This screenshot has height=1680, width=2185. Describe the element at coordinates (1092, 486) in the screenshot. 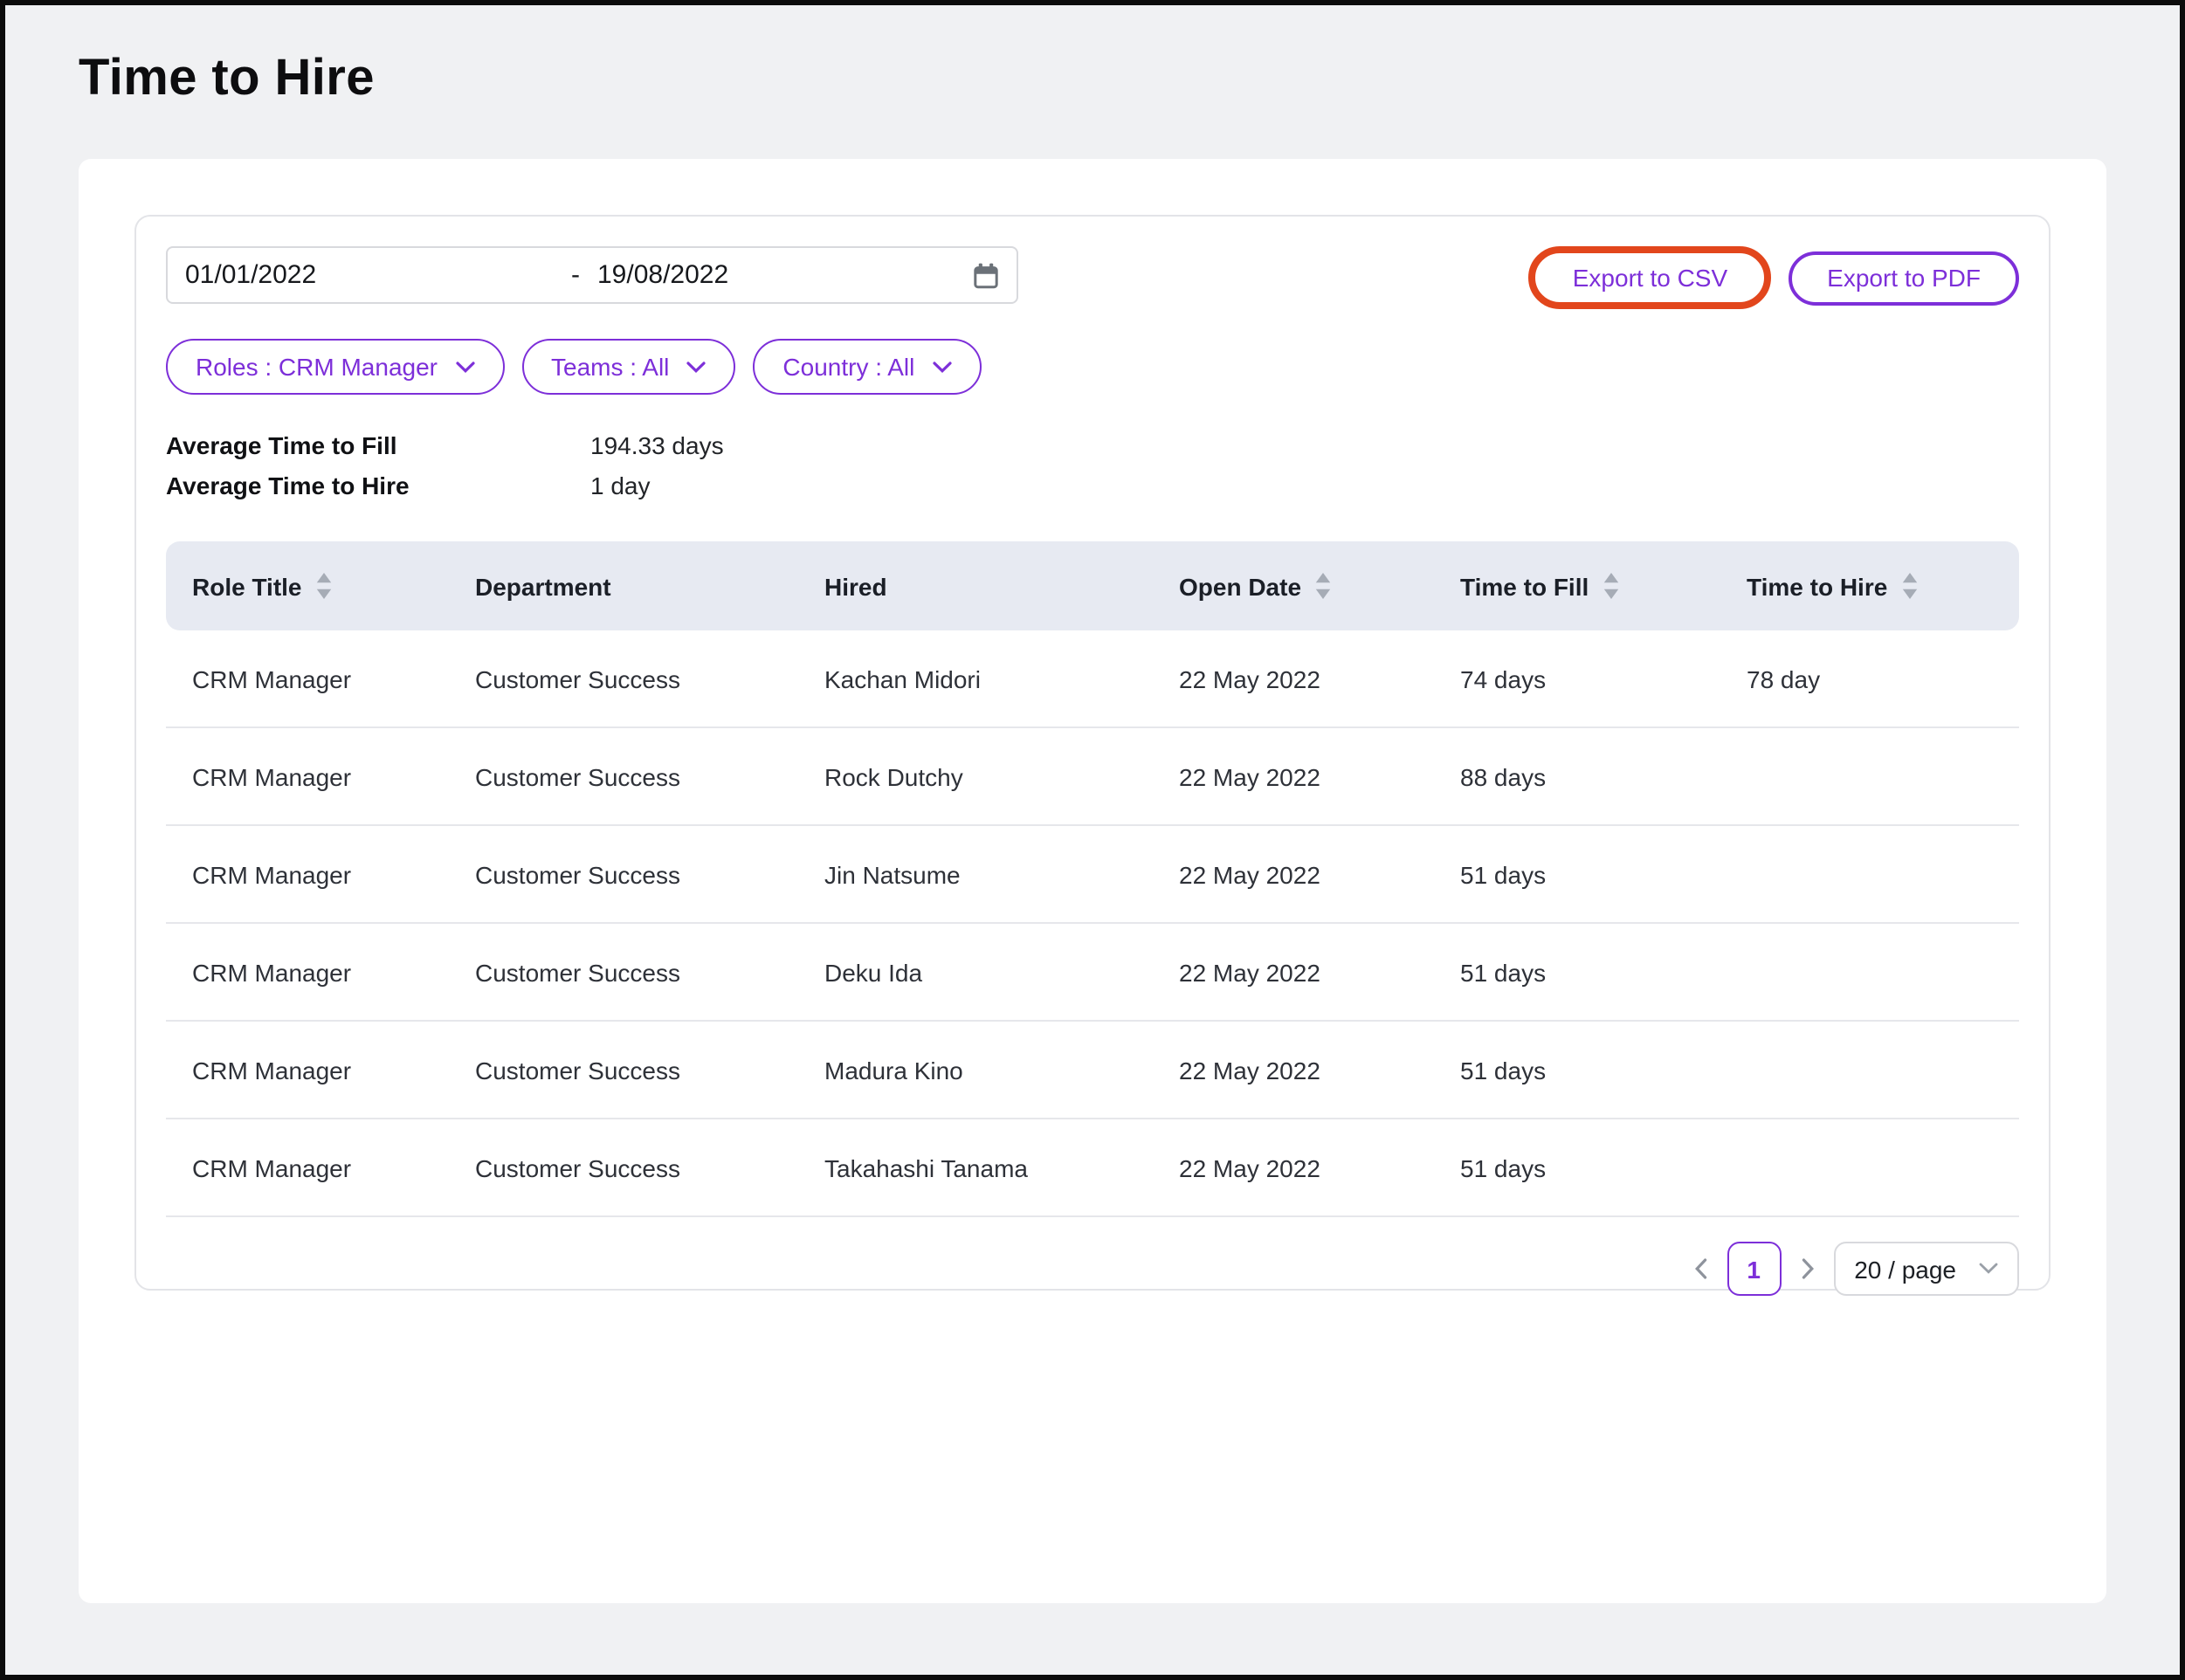

I see `stat-line: Average Time to Hire 1 day` at that location.